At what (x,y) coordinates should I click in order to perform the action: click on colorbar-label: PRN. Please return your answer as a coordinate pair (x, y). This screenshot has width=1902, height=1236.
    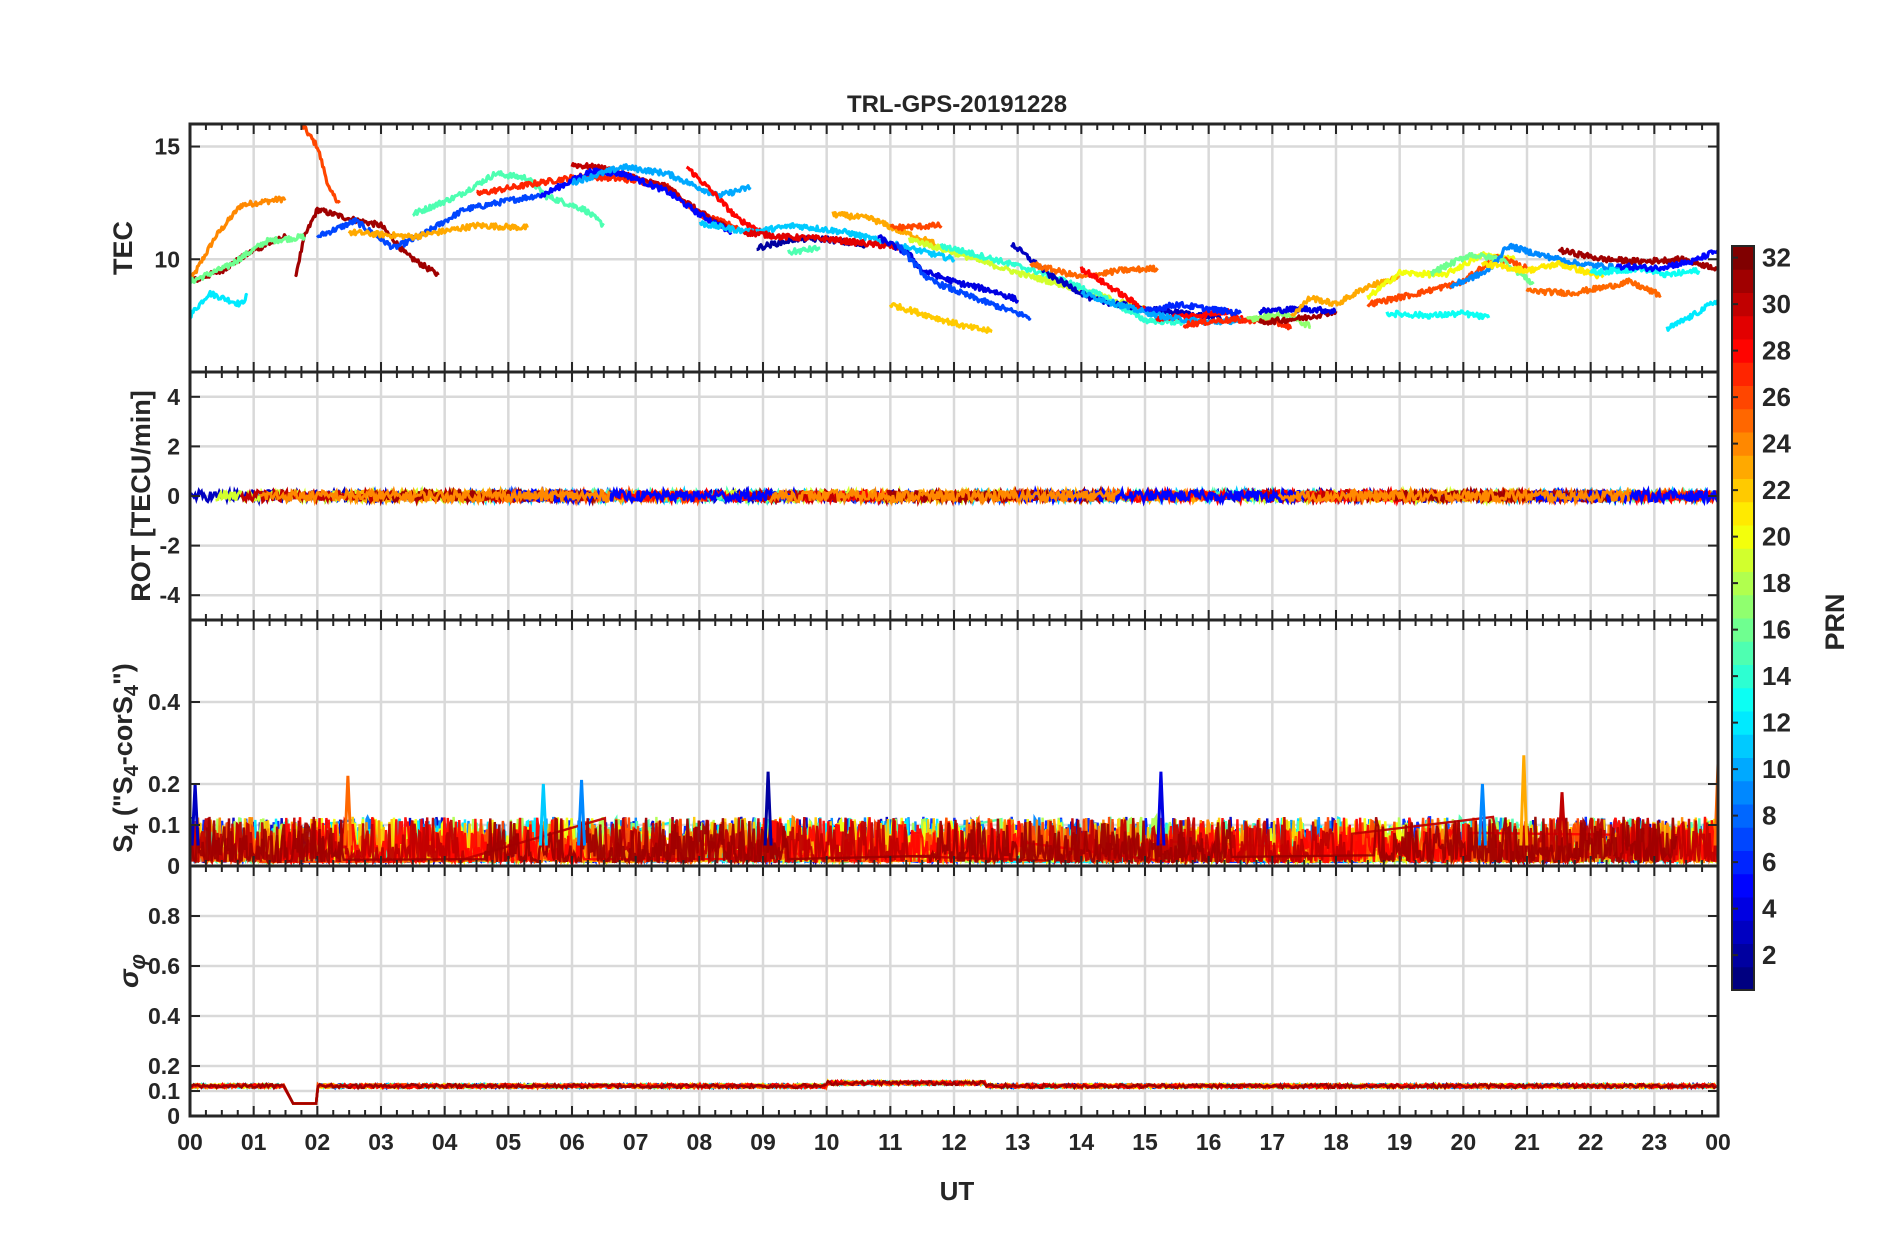
    Looking at the image, I should click on (1835, 621).